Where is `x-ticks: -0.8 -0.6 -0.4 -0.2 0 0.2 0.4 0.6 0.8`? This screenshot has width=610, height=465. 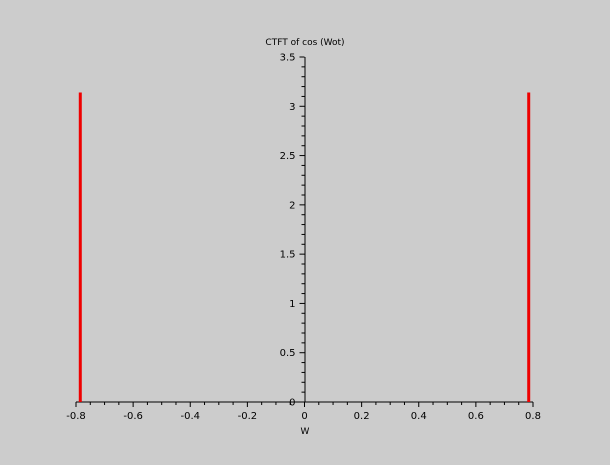
x-ticks: -0.8 -0.6 -0.4 -0.2 0 0.2 0.4 0.6 0.8 is located at coordinates (303, 412).